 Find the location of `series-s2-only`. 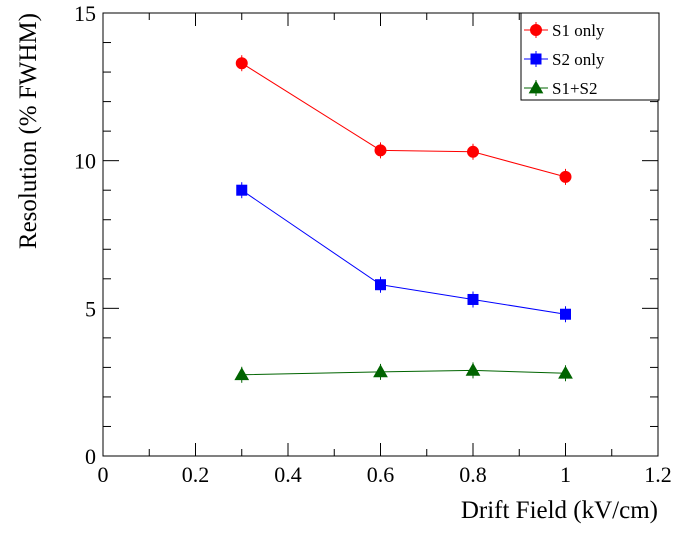

series-s2-only is located at coordinates (403, 252).